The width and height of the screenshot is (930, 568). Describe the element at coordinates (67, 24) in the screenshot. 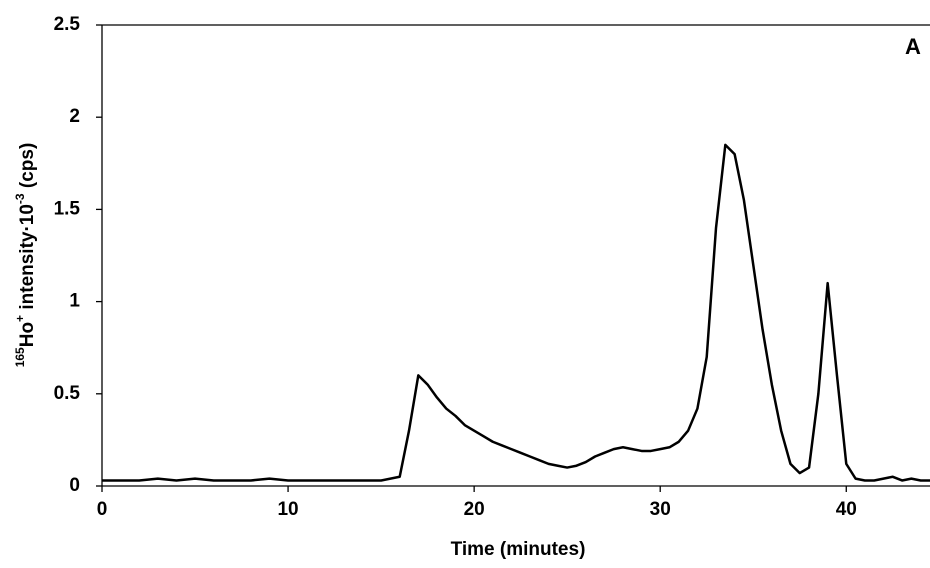

I see `y-tick-label: 2.5` at that location.